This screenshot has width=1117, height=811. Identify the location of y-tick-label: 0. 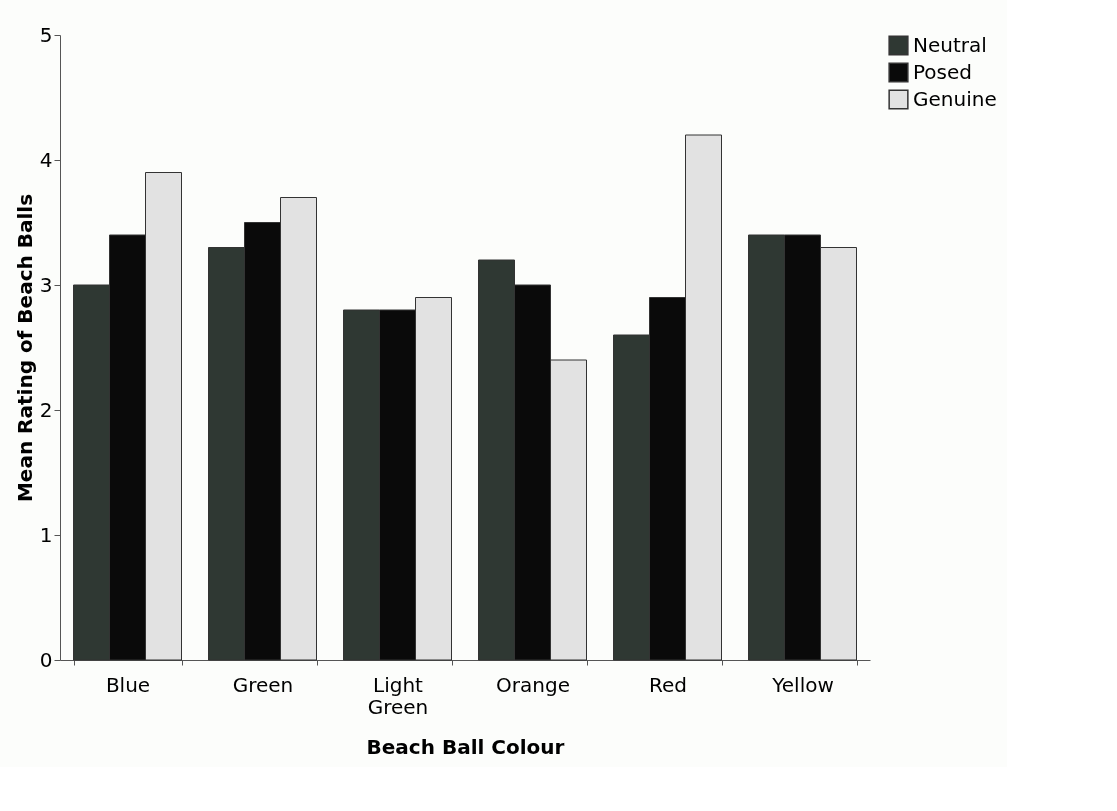
(46, 659).